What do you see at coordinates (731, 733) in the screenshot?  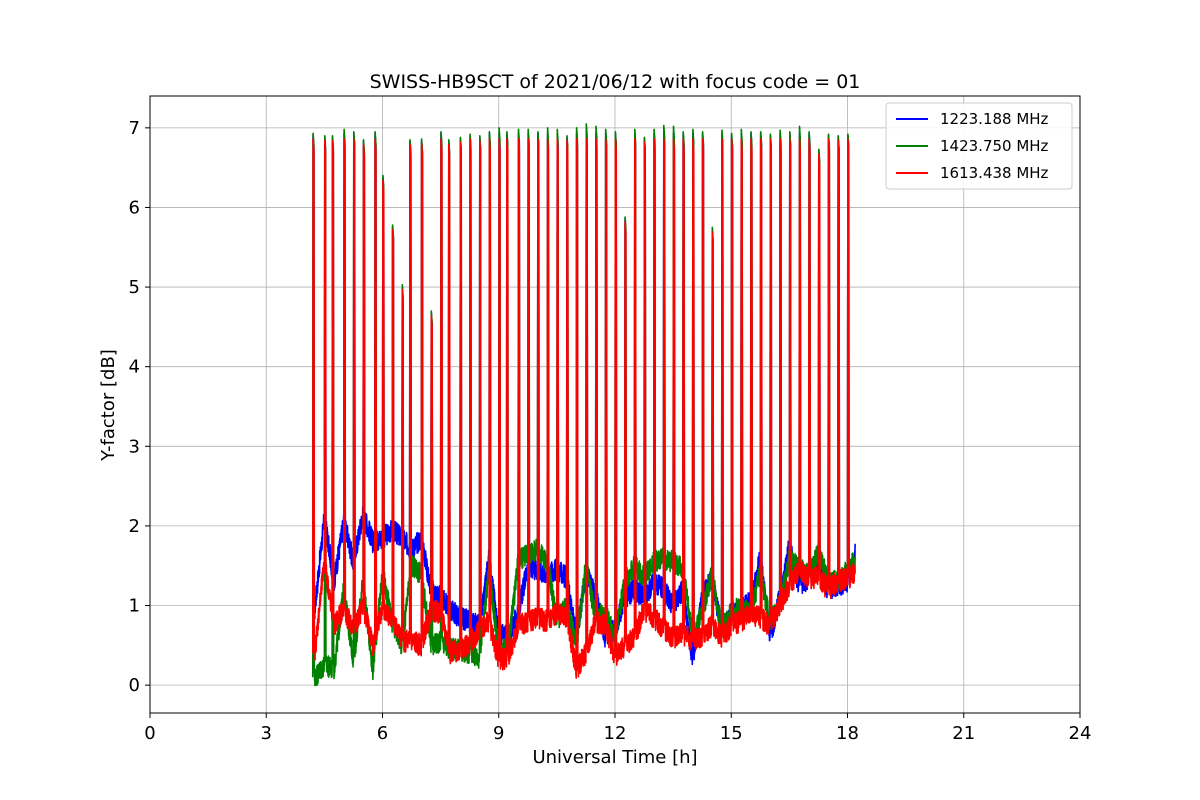 I see `x-tick-label: 15` at bounding box center [731, 733].